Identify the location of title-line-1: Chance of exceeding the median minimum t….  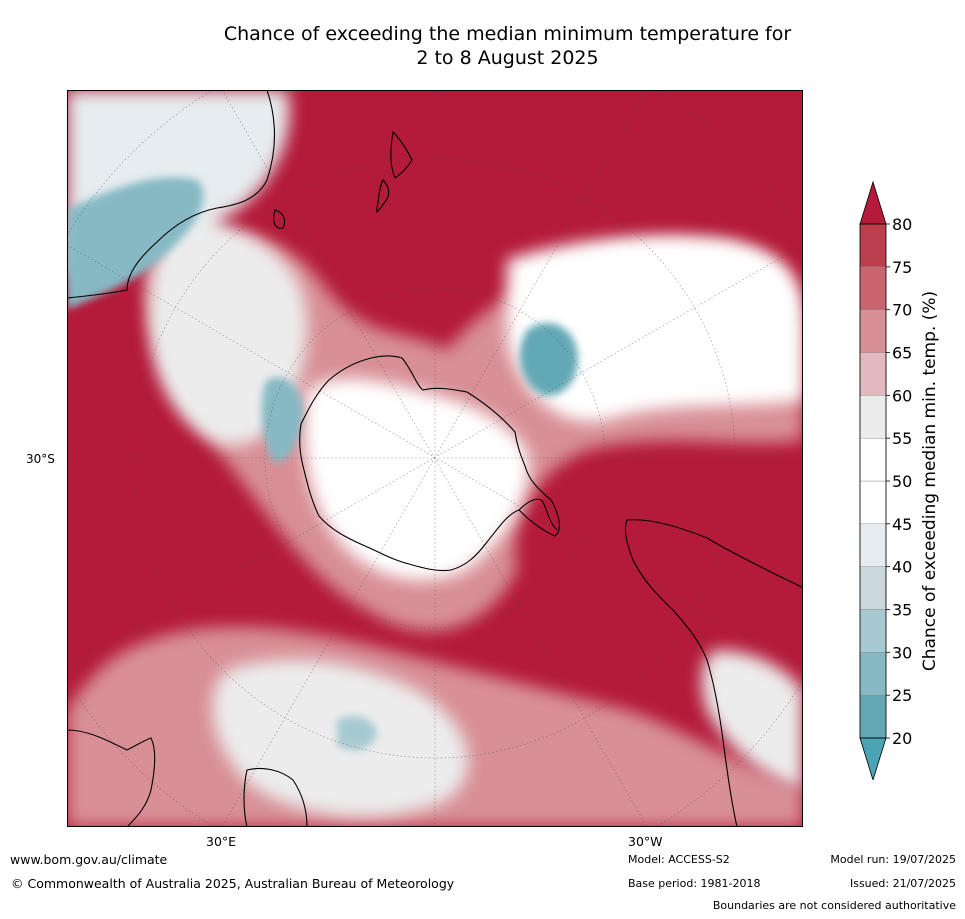
(507, 34).